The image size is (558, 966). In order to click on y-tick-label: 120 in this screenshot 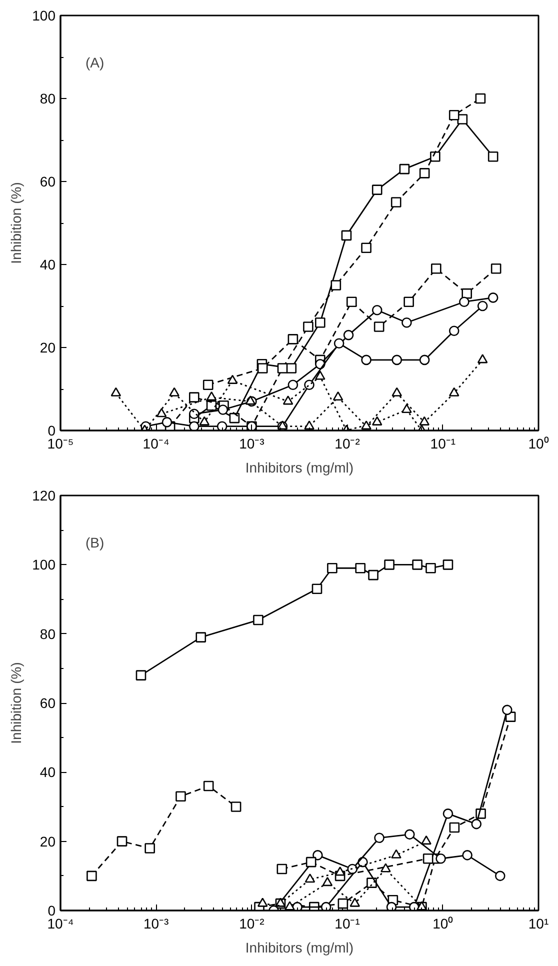, I will do `click(44, 496)`.